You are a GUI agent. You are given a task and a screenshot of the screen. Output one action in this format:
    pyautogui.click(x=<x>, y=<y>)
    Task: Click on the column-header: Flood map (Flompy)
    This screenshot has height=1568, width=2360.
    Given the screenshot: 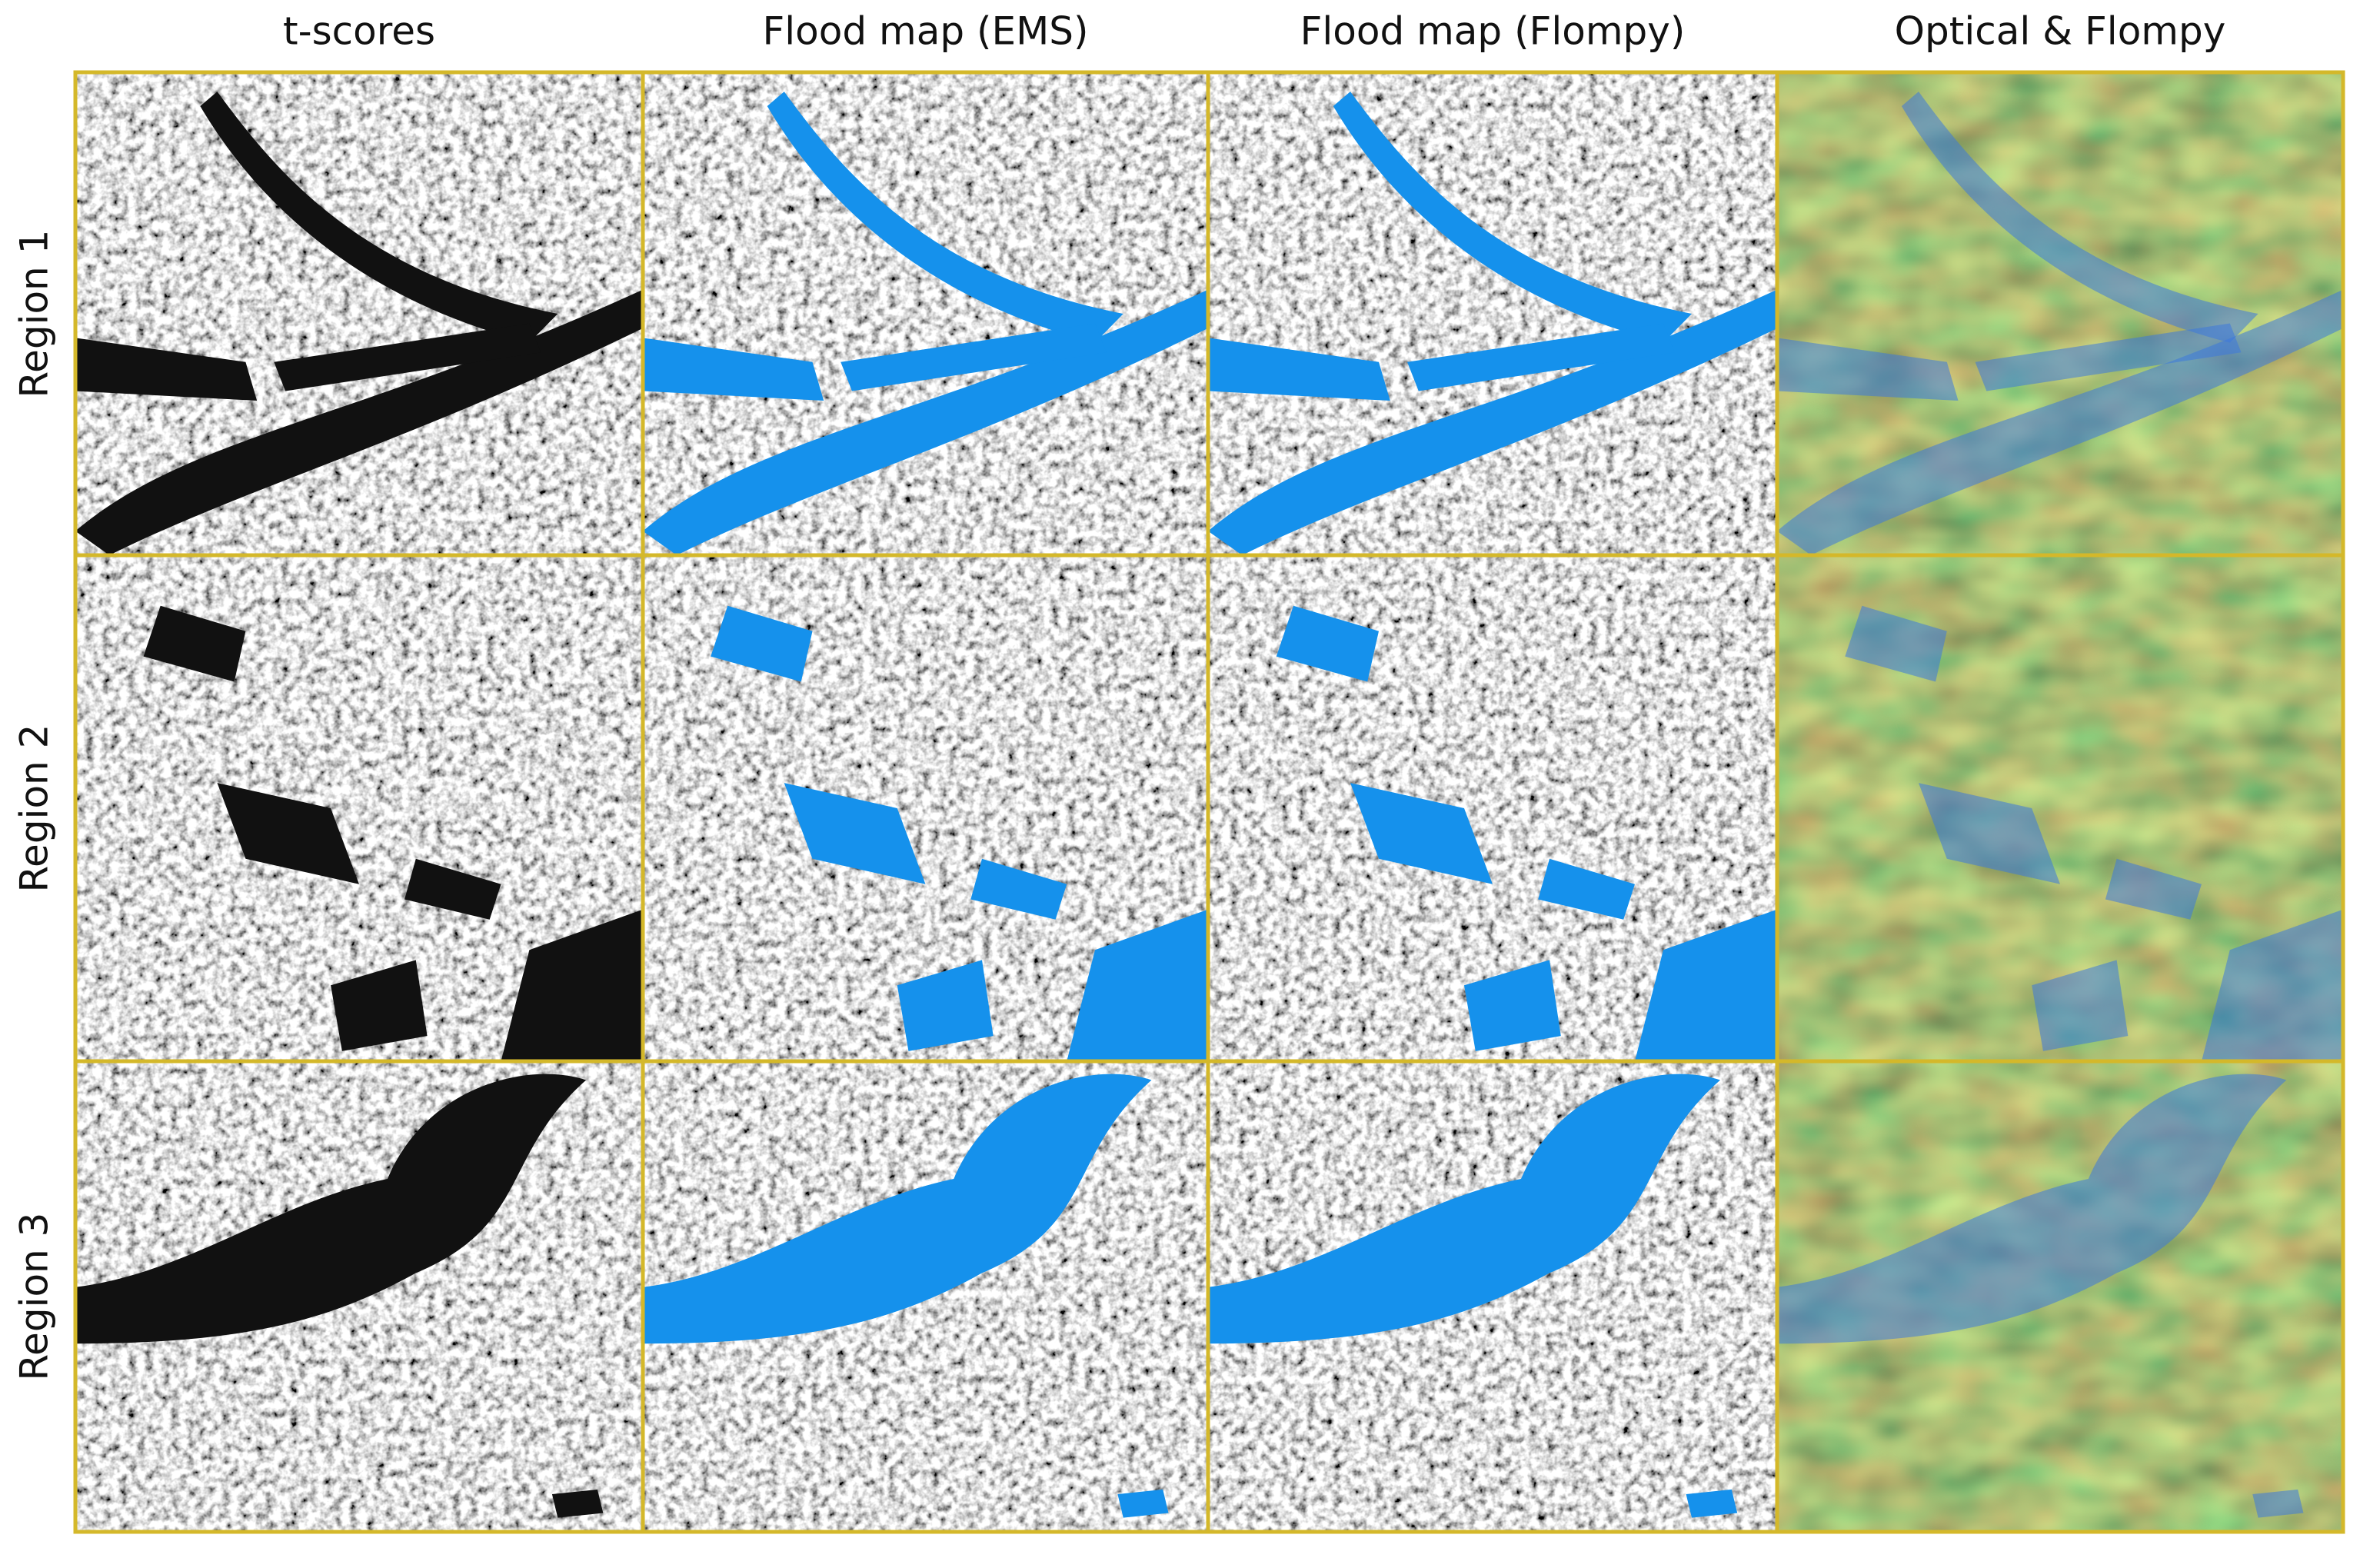 What is the action you would take?
    pyautogui.click(x=1493, y=32)
    